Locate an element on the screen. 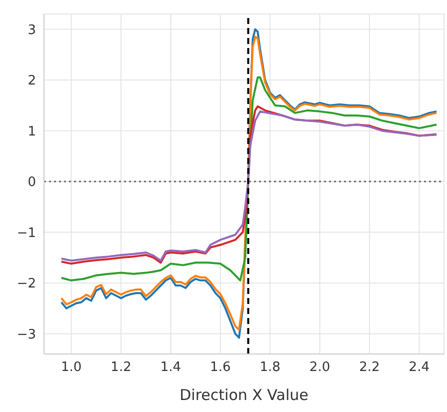 This screenshot has height=412, width=447. y-tick-label: 0 is located at coordinates (32, 182).